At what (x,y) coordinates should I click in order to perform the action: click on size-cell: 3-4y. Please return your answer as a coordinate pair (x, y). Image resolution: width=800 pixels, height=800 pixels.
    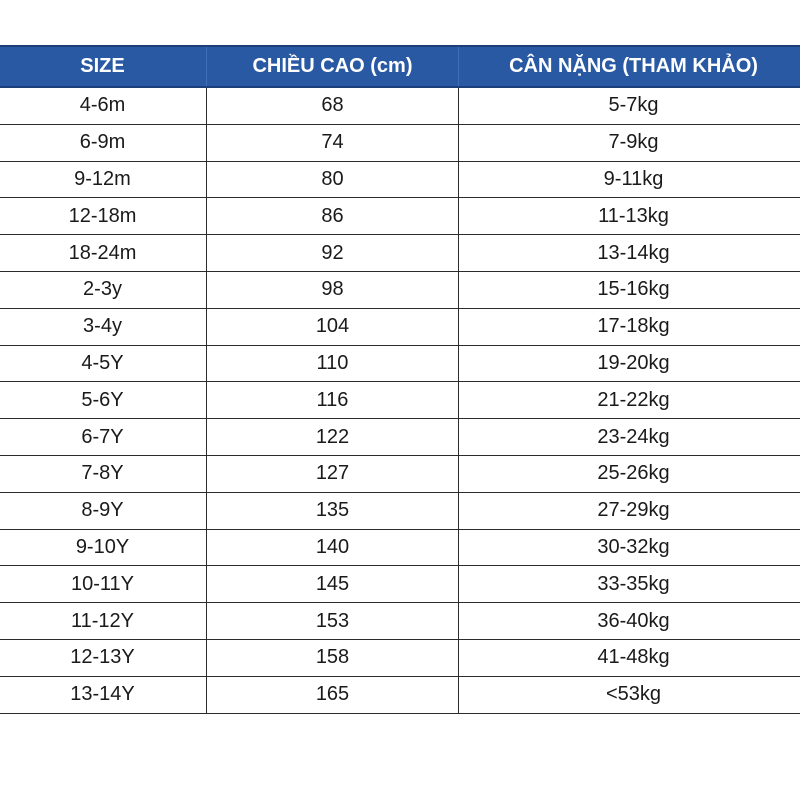
    Looking at the image, I should click on (103, 326).